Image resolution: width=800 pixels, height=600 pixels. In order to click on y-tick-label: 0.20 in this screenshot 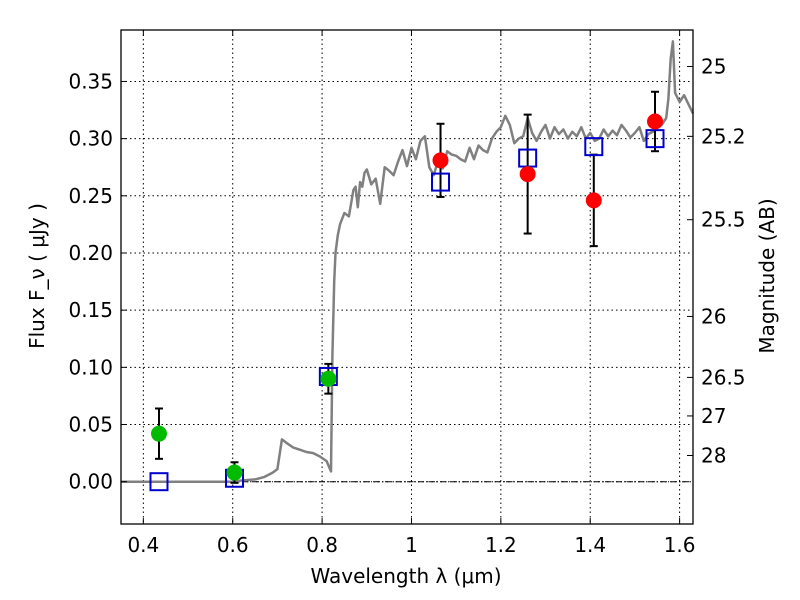, I will do `click(90, 253)`.